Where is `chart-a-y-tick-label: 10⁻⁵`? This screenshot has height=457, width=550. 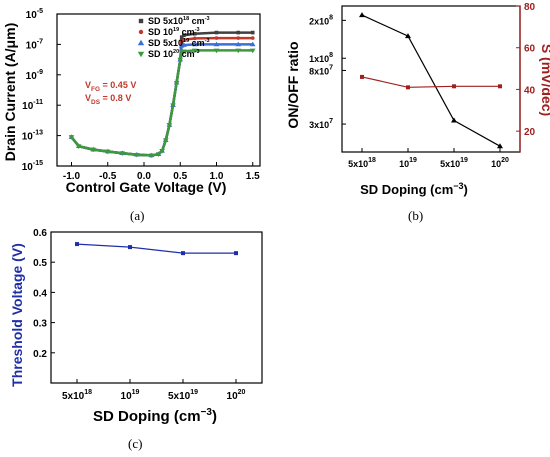 chart-a-y-tick-label: 10⁻⁵ is located at coordinates (34, 14).